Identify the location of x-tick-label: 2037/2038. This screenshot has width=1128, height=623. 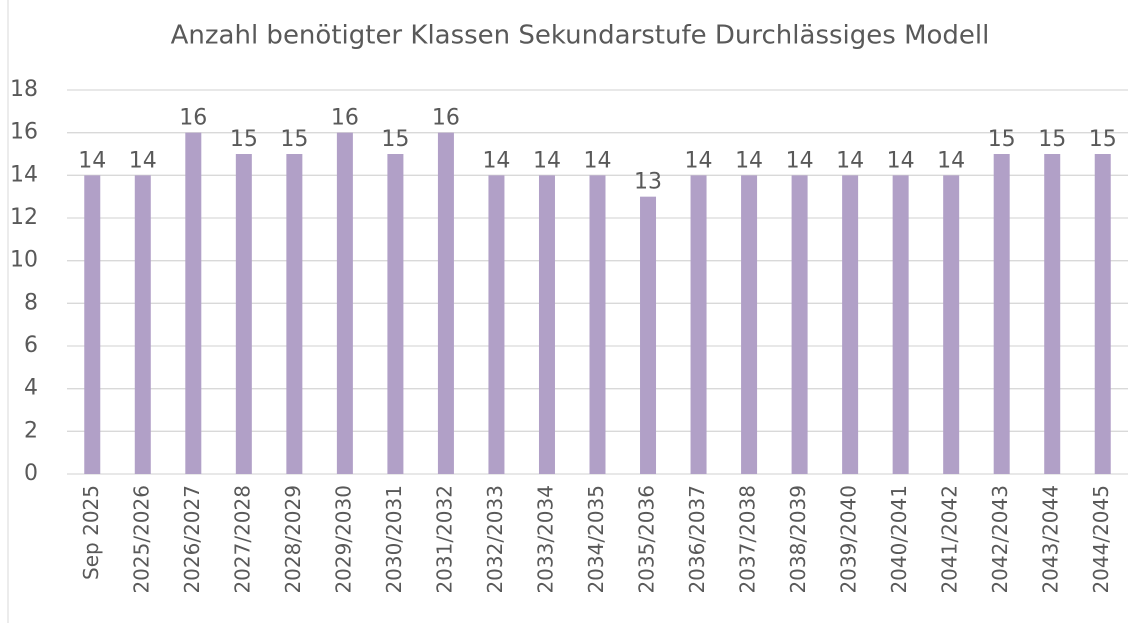
(748, 539).